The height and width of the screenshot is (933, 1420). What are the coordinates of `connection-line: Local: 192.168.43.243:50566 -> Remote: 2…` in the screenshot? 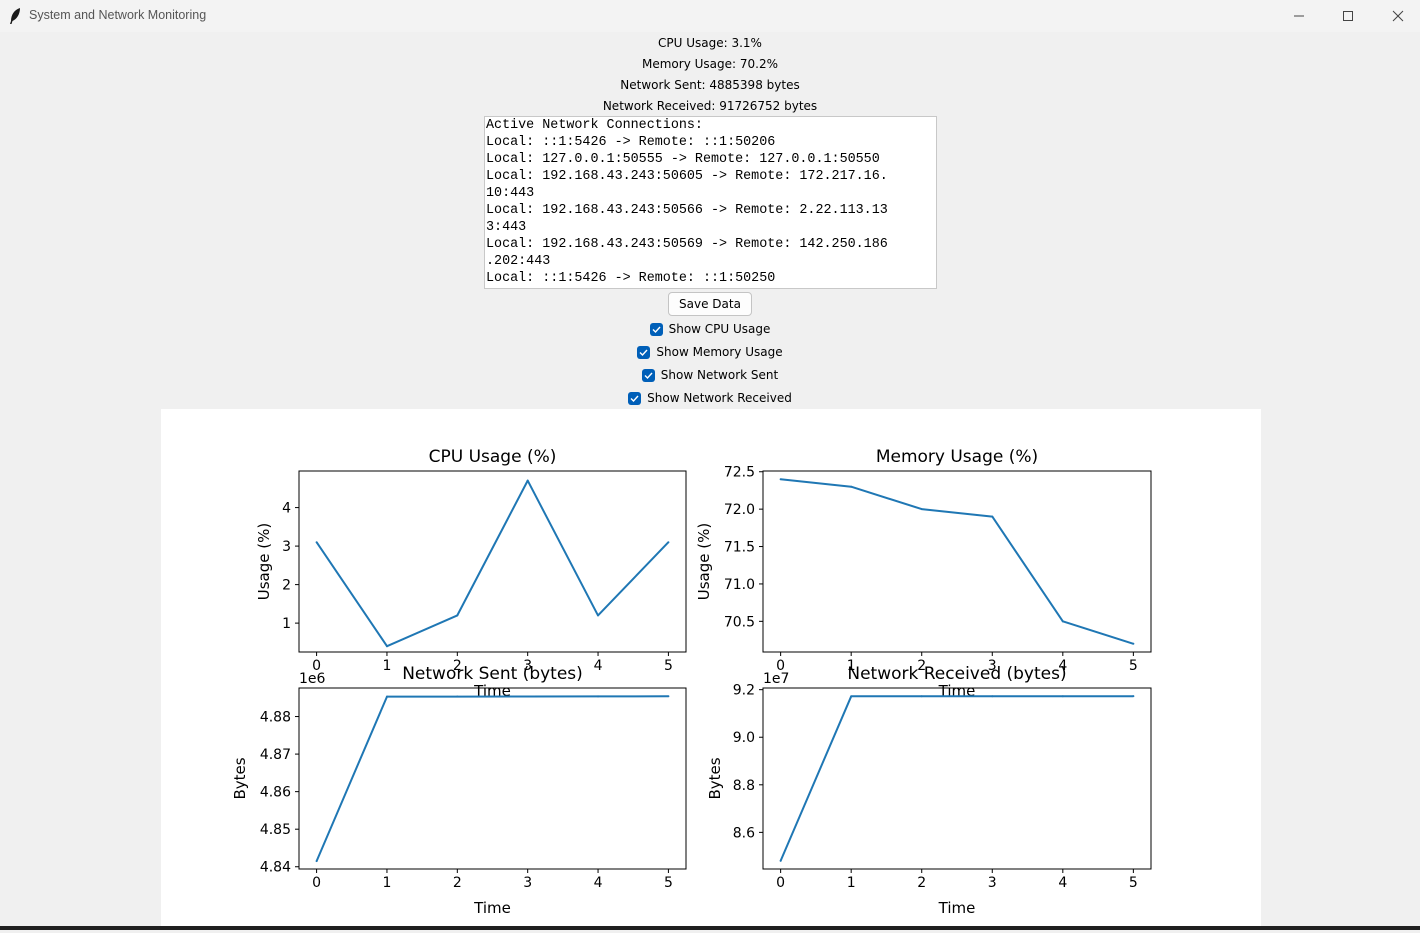 It's located at (687, 210).